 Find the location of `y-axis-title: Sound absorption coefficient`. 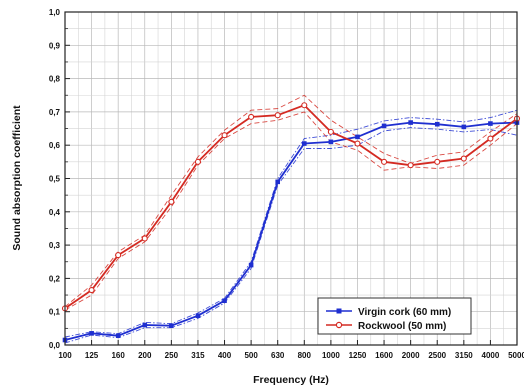

y-axis-title: Sound absorption coefficient is located at coordinates (17, 178).